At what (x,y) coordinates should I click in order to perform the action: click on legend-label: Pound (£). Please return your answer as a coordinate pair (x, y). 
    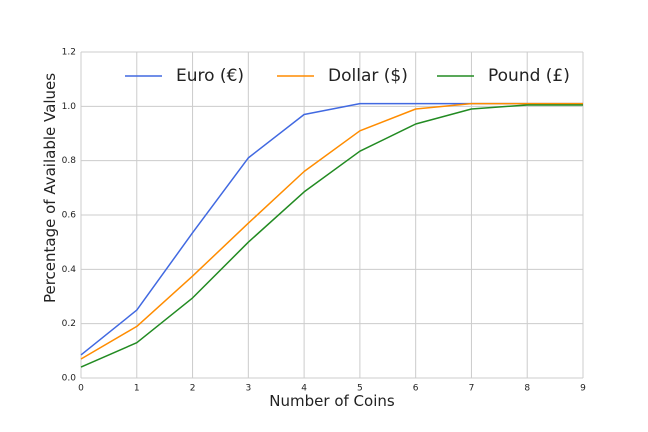
    Looking at the image, I should click on (529, 76).